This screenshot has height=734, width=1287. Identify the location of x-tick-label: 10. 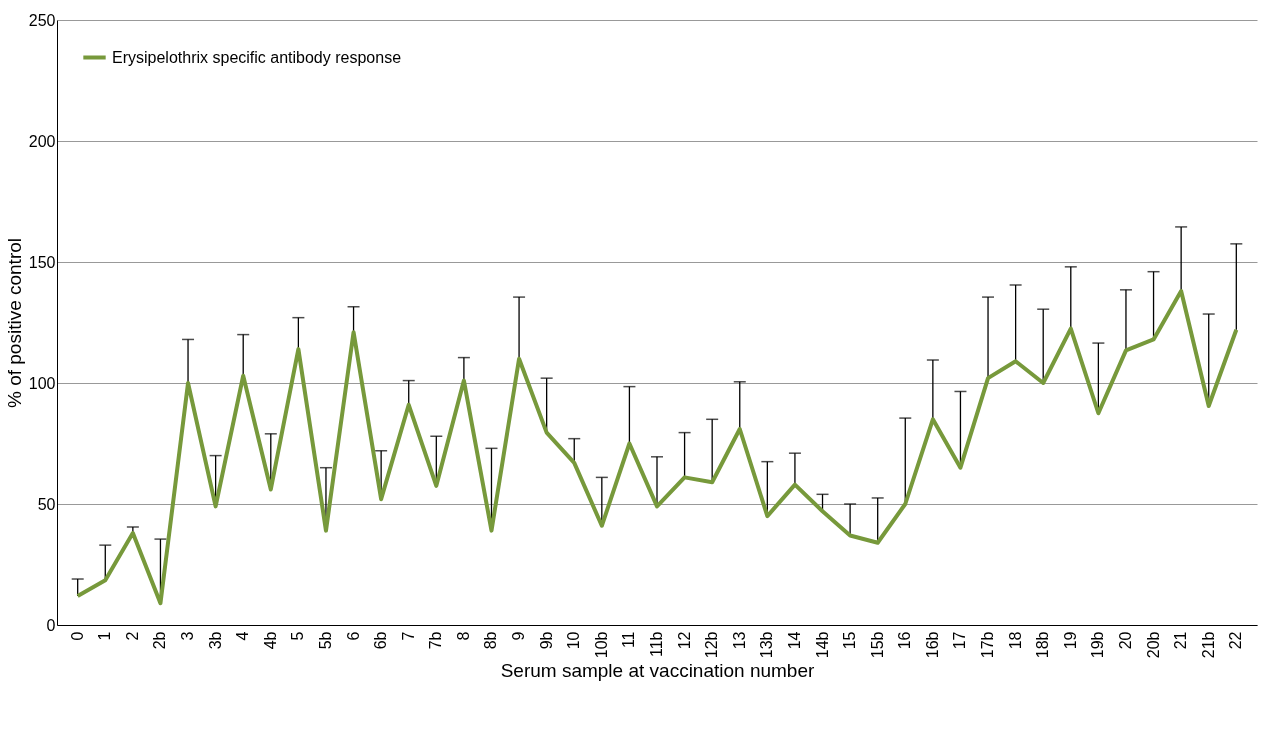
(574, 640).